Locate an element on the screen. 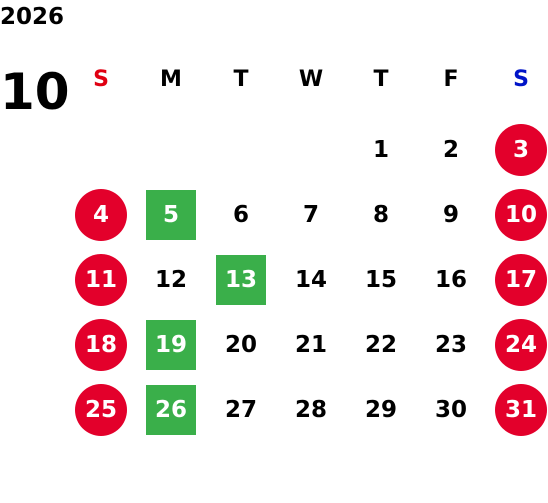 The image size is (548, 503). day-number: 1 is located at coordinates (380, 150).